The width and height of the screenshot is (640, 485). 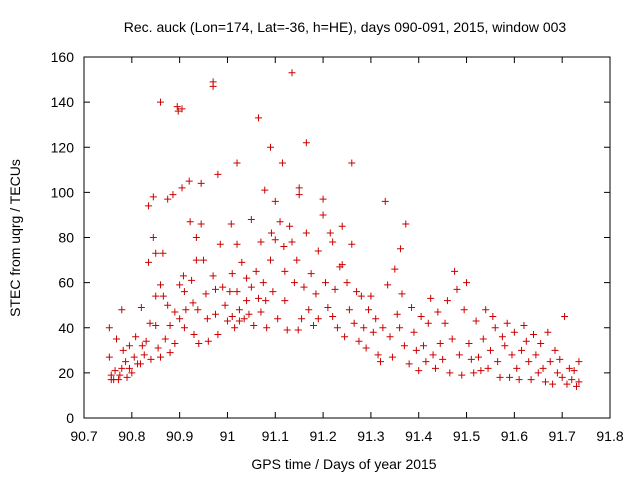 I want to click on y-tick-label: 60, so click(x=66, y=283).